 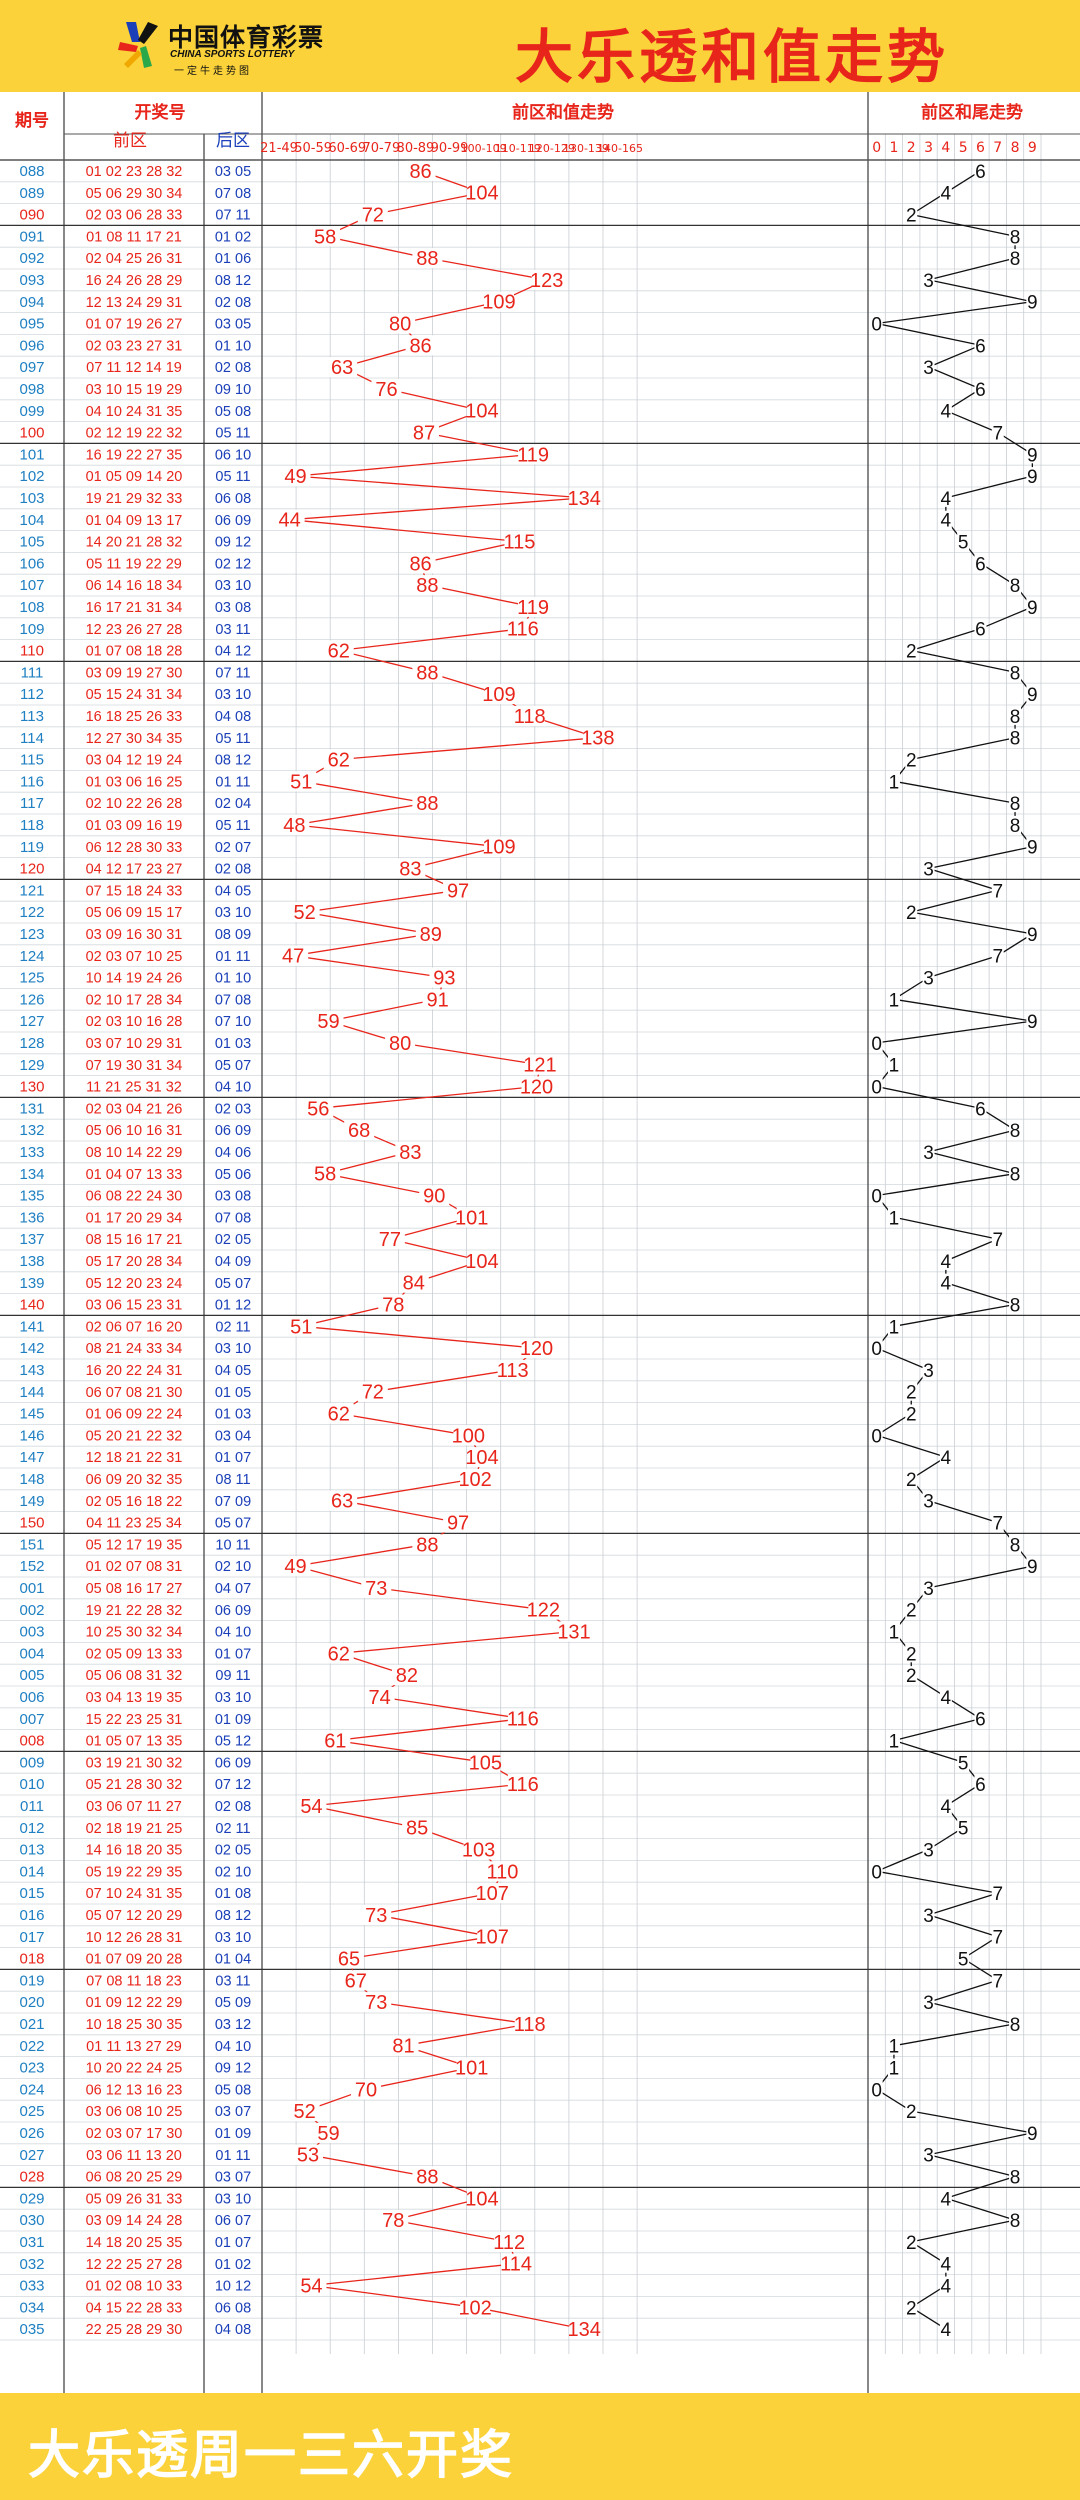 What do you see at coordinates (1015, 804) in the screenshot?
I see `tail-value-label: 8` at bounding box center [1015, 804].